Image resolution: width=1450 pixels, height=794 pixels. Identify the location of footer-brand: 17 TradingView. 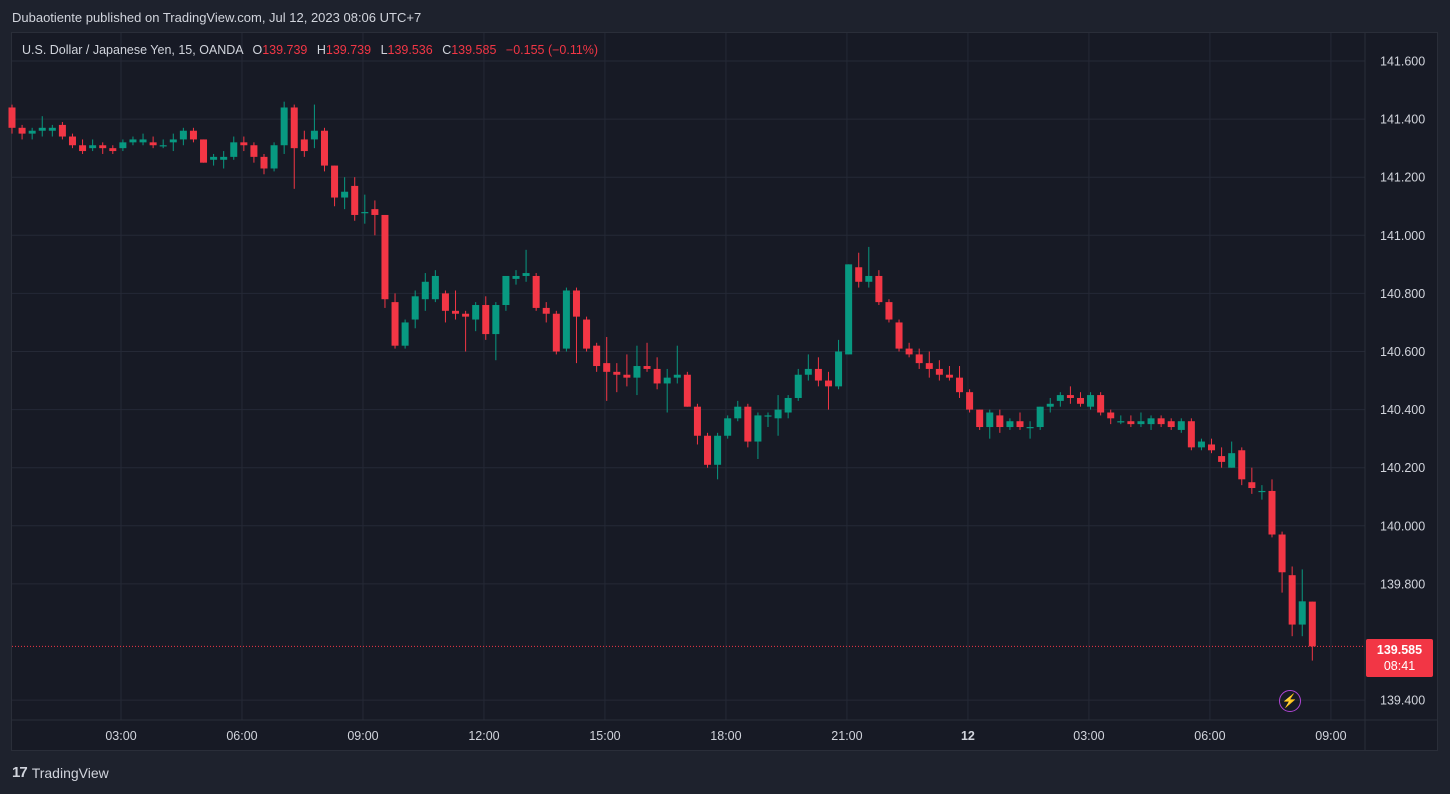
(60, 772).